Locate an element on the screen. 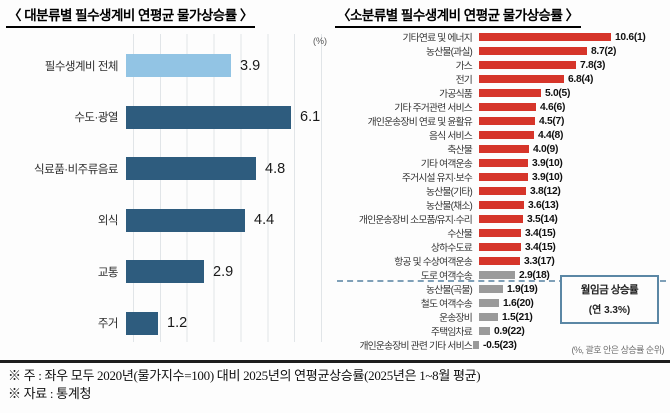  category-label: 상하수도료 is located at coordinates (451, 248).